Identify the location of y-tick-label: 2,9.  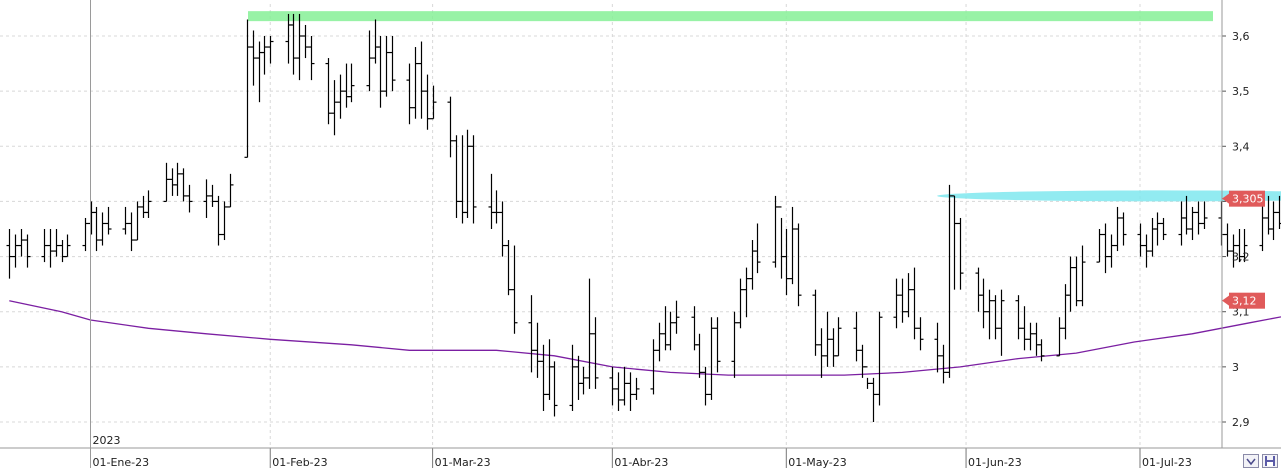
(1241, 422).